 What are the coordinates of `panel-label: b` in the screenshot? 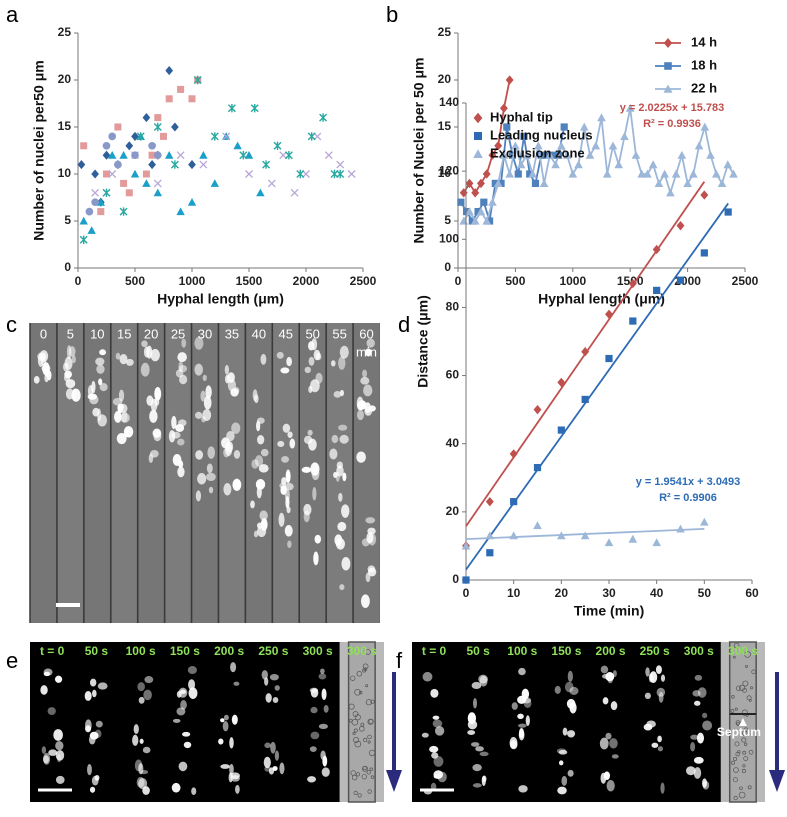 It's located at (392, 14).